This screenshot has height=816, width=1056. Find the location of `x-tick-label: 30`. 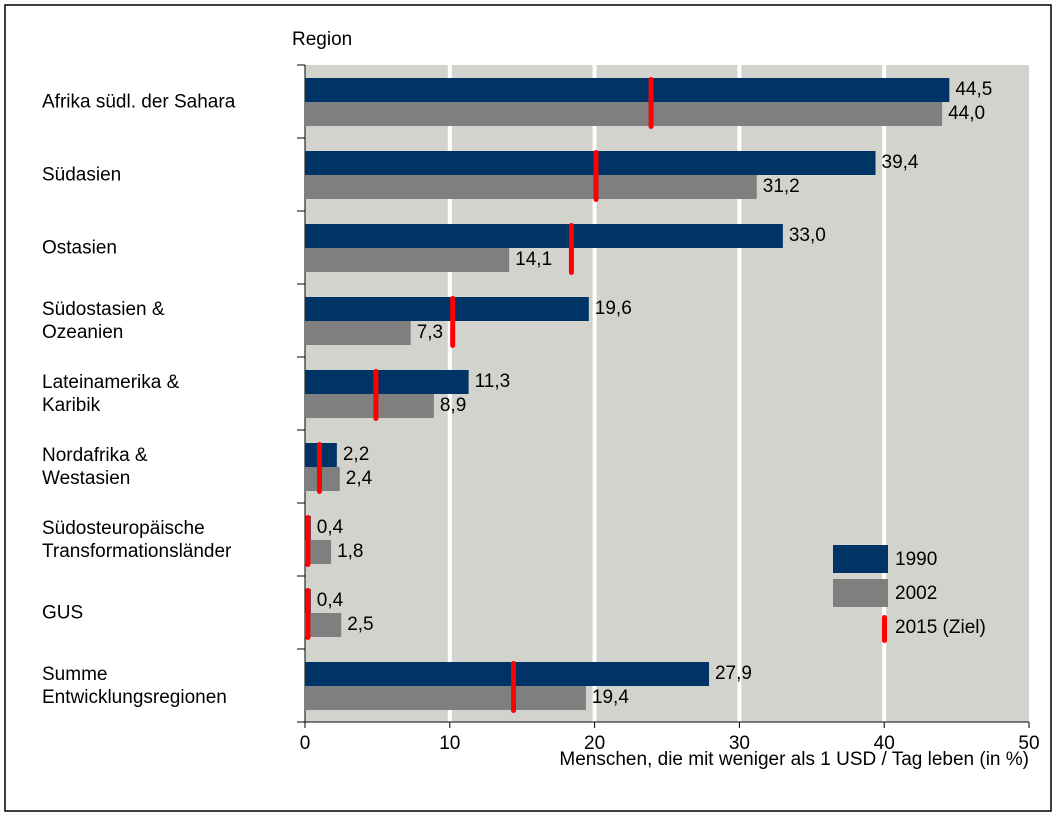

x-tick-label: 30 is located at coordinates (739, 743).